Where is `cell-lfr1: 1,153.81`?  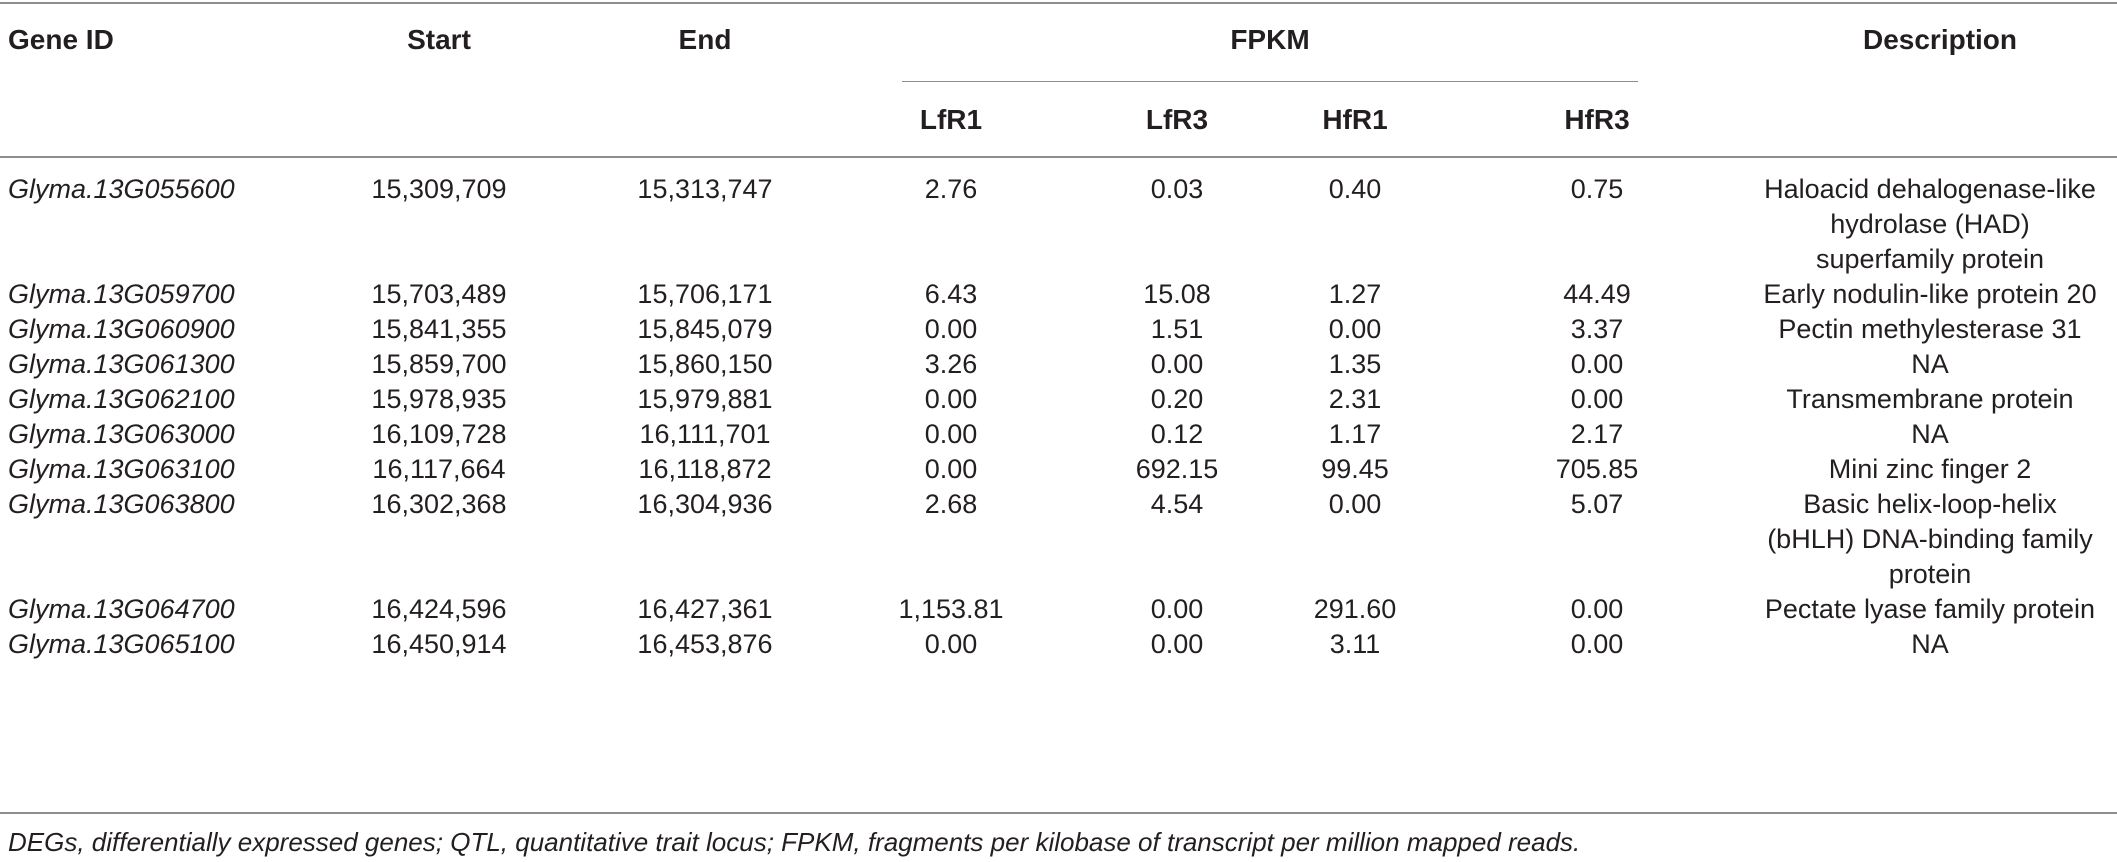 cell-lfr1: 1,153.81 is located at coordinates (951, 609).